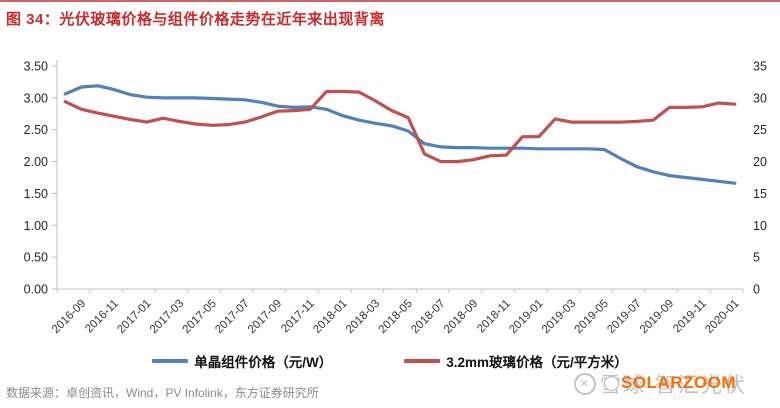  What do you see at coordinates (298, 317) in the screenshot?
I see `x-axis-tick-label: 2017-11` at bounding box center [298, 317].